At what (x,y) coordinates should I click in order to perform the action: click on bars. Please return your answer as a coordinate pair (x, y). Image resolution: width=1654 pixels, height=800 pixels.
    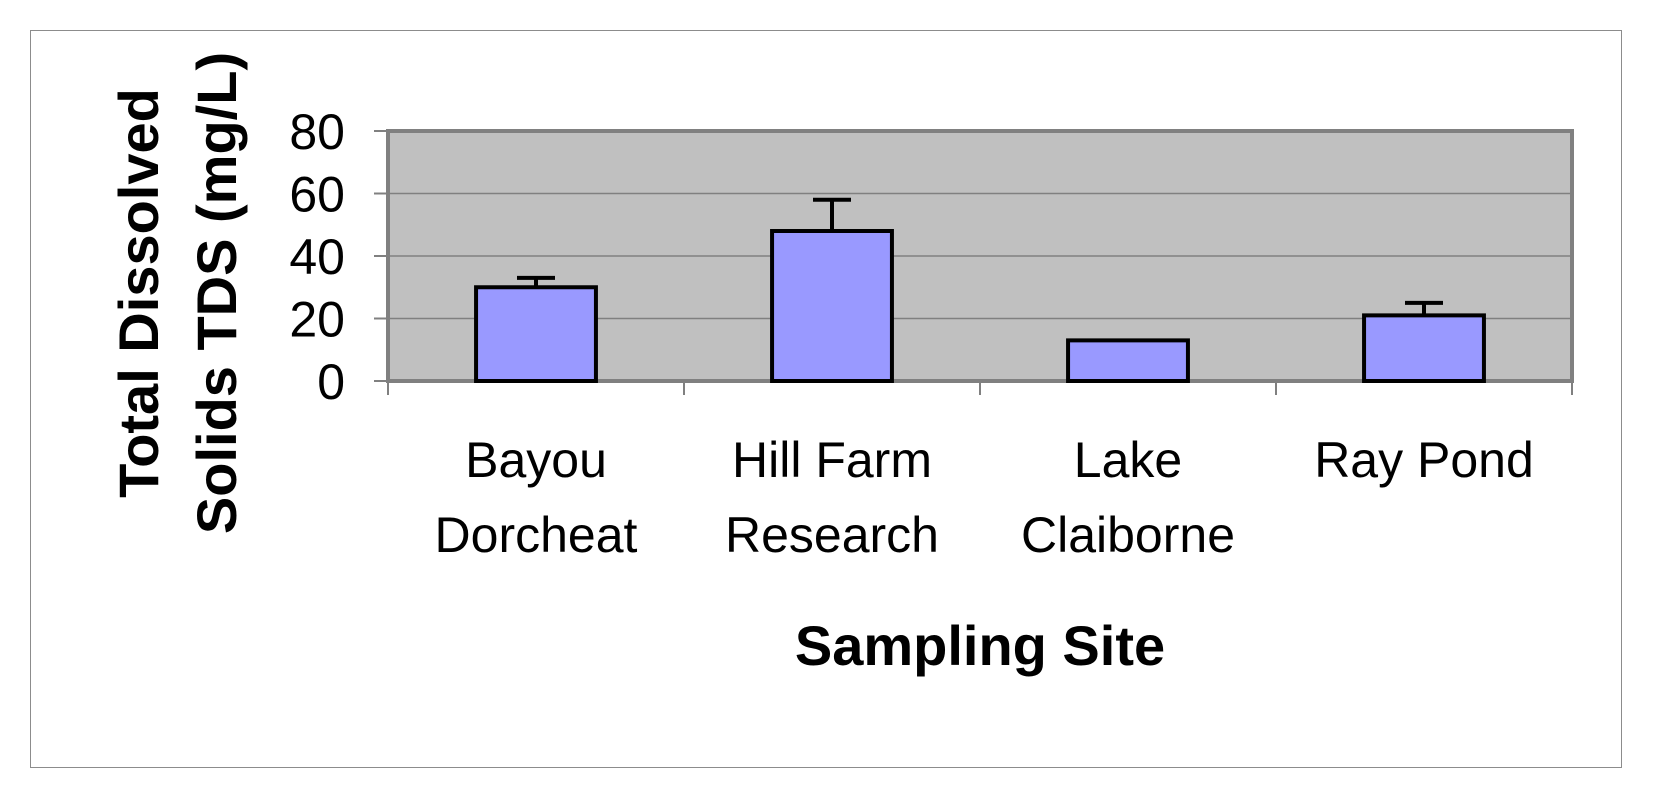
    Looking at the image, I should click on (980, 306).